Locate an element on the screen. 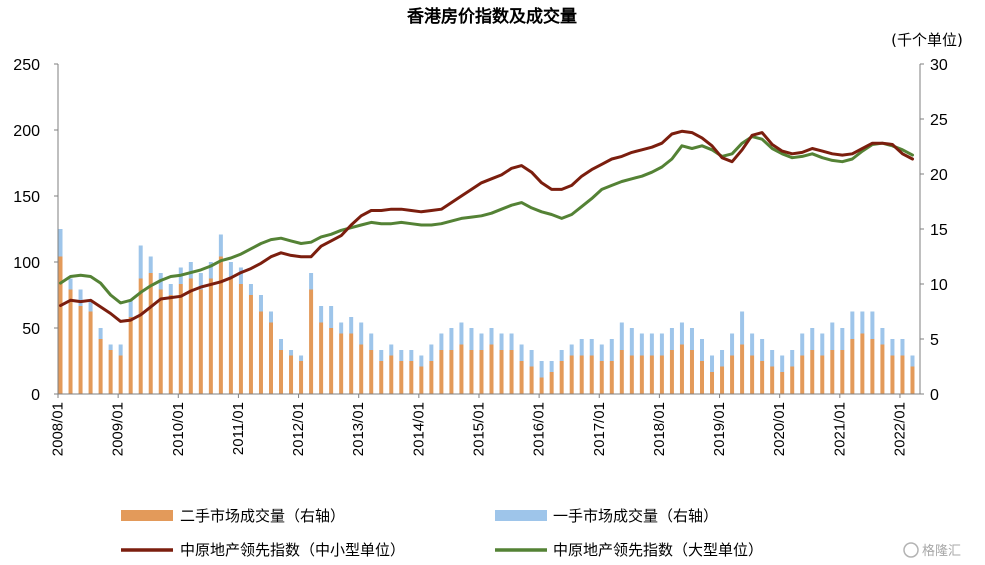 This screenshot has width=985, height=565. left-tick-label: 100 is located at coordinates (26, 263).